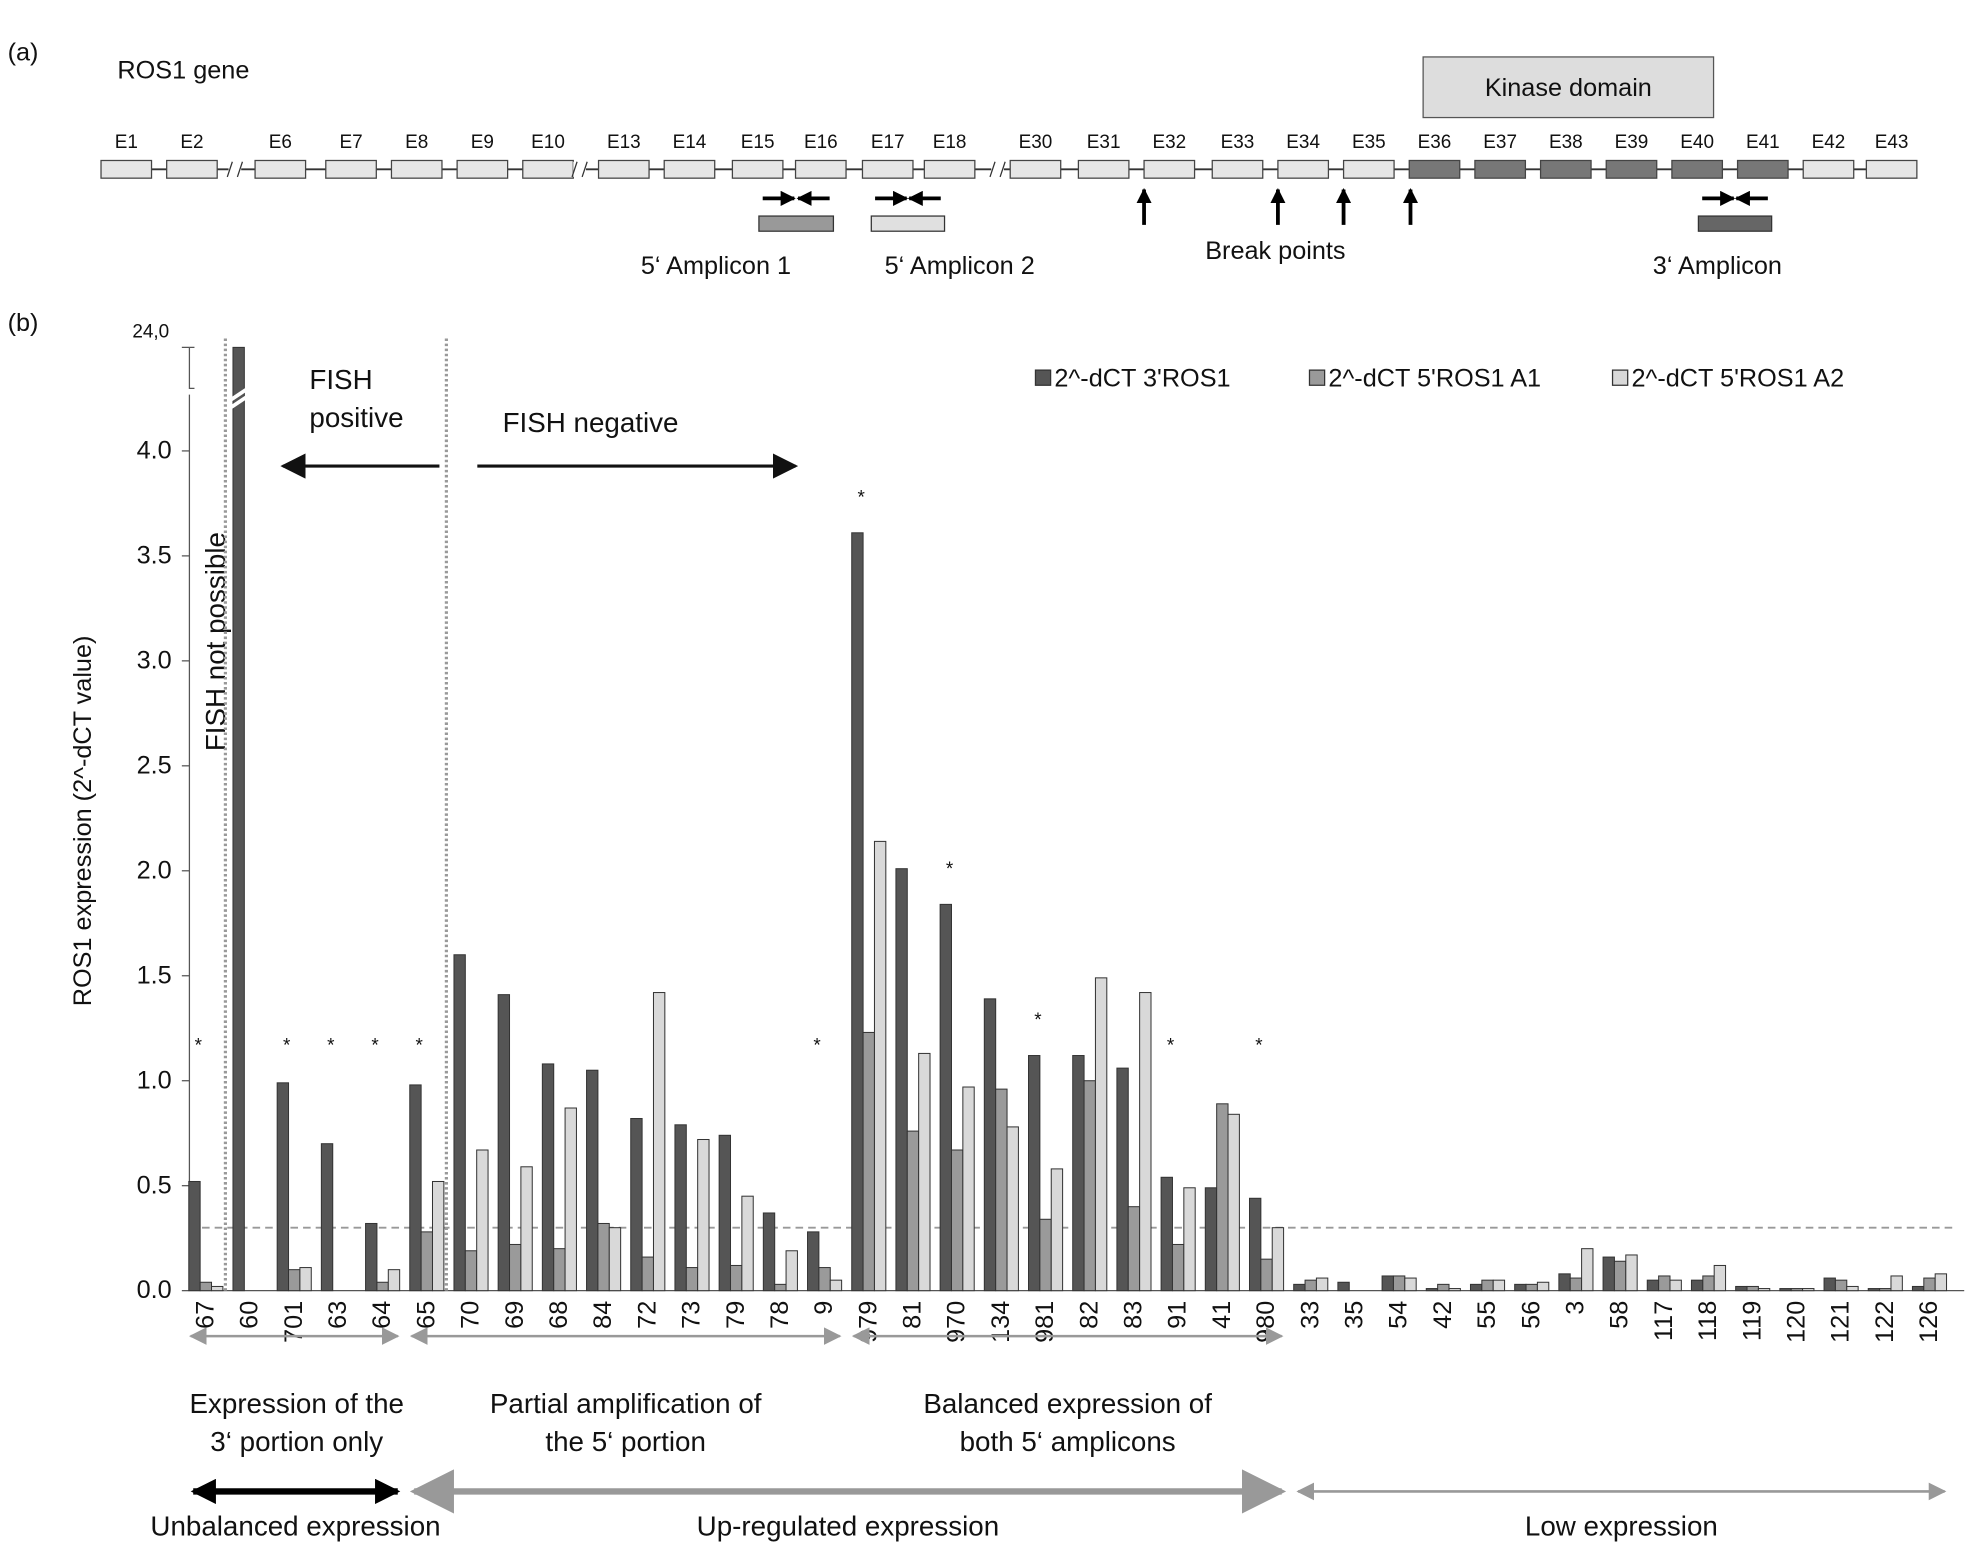  What do you see at coordinates (350, 142) in the screenshot?
I see `exon-label: E7` at bounding box center [350, 142].